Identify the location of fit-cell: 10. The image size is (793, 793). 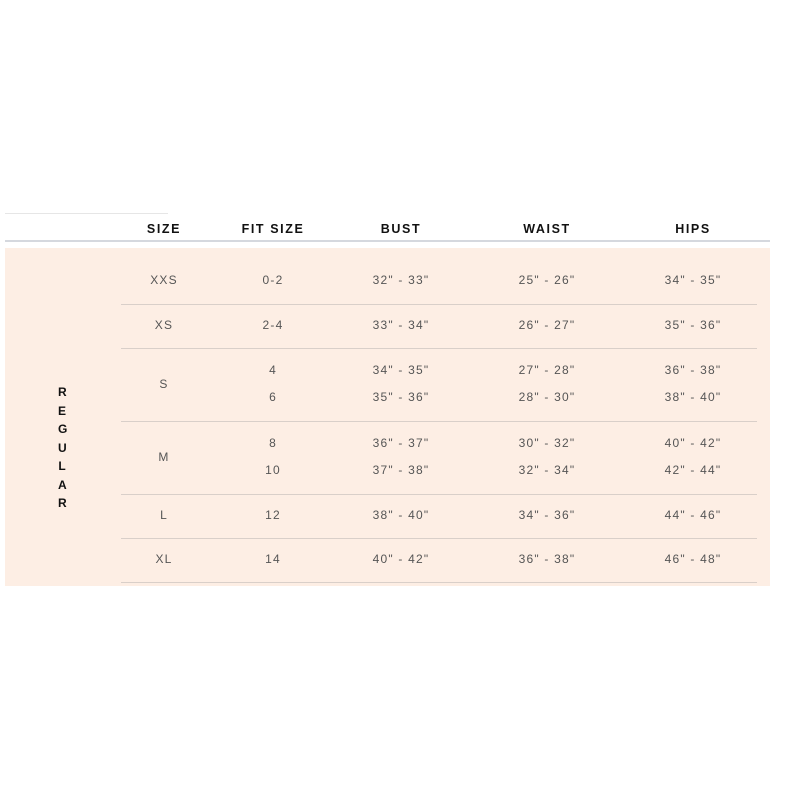
(273, 470).